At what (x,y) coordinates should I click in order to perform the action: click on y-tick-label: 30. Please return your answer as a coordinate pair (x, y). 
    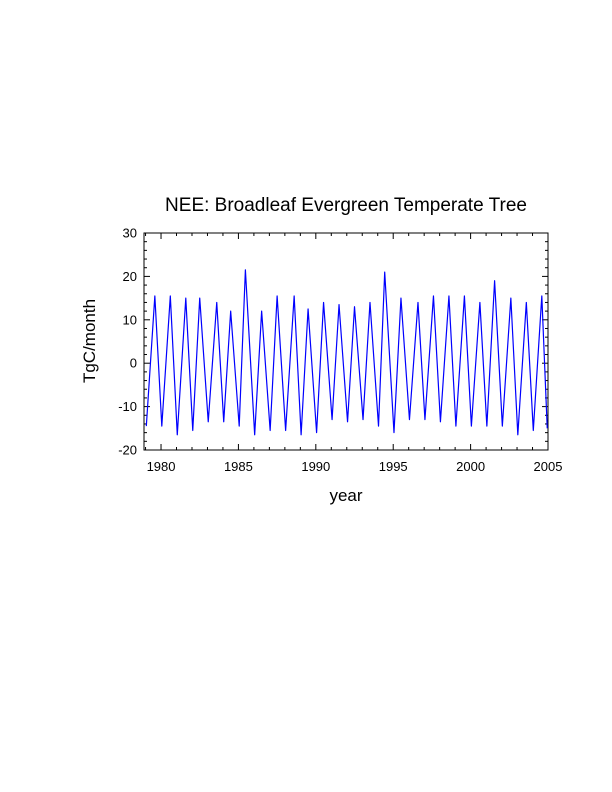
    Looking at the image, I should click on (130, 233).